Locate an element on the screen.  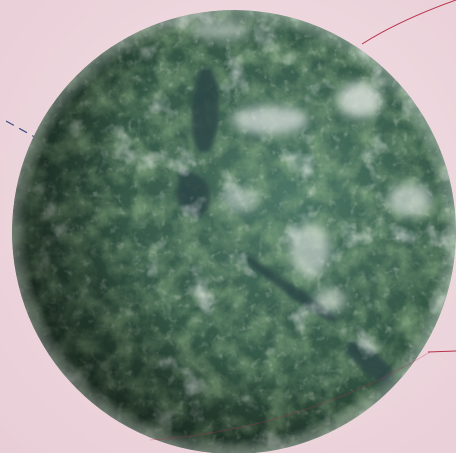
orbit-line-top is located at coordinates (408, 22).